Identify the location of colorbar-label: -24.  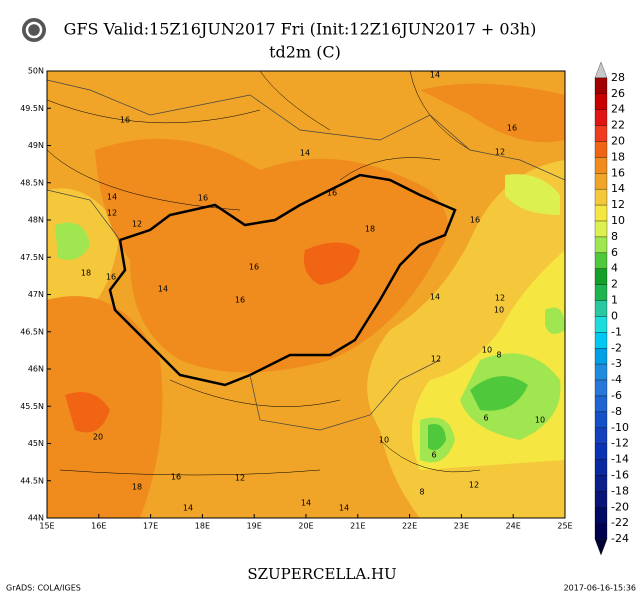
(620, 538).